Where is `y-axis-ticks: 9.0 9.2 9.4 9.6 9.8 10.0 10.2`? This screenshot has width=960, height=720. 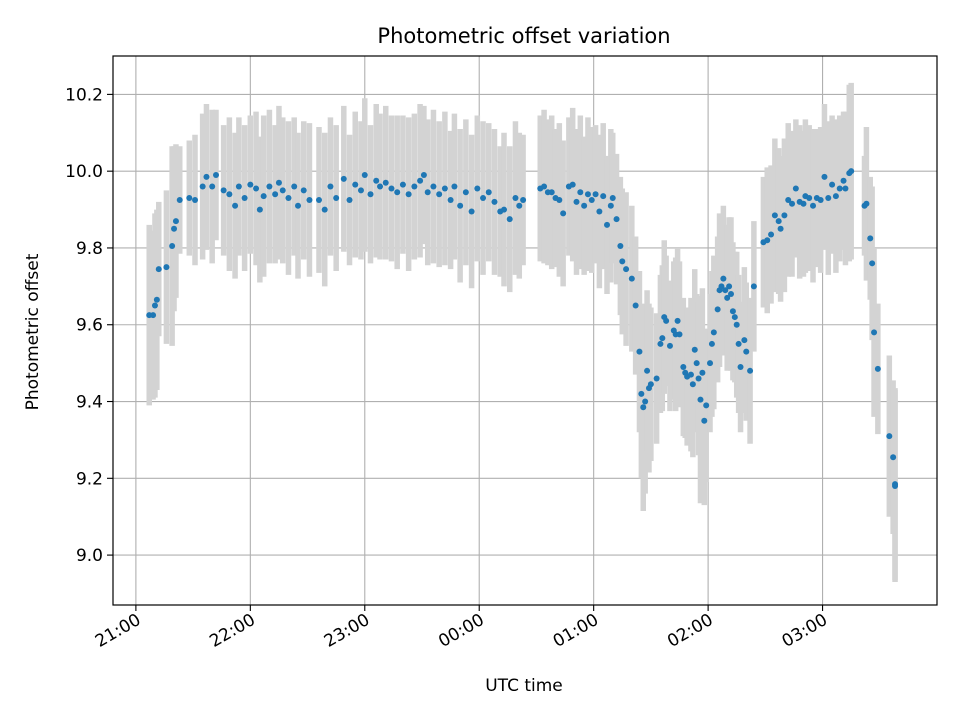
y-axis-ticks: 9.0 9.2 9.4 9.6 9.8 10.0 10.2 is located at coordinates (89, 325).